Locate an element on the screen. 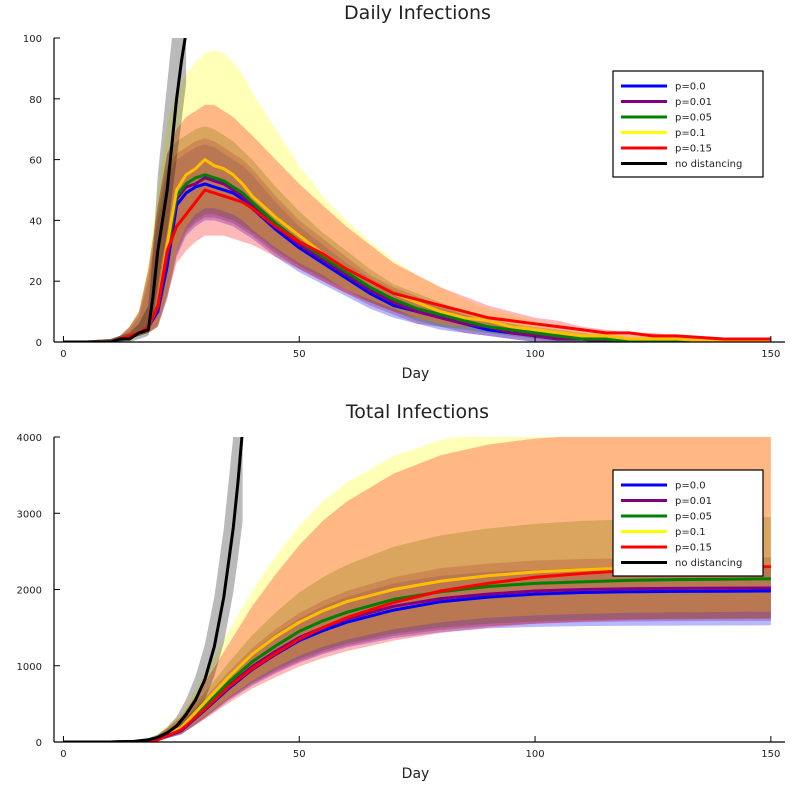  y-tick-label: 60 is located at coordinates (35, 161).